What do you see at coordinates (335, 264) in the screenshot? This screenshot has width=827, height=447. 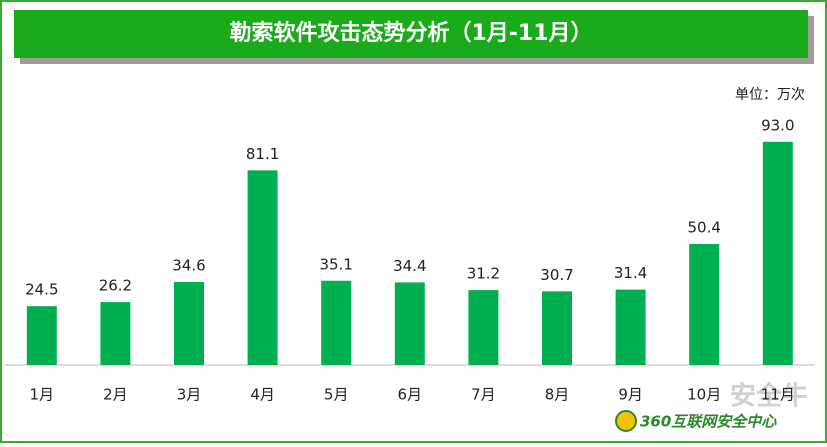 I see `value-label: 35.1` at bounding box center [335, 264].